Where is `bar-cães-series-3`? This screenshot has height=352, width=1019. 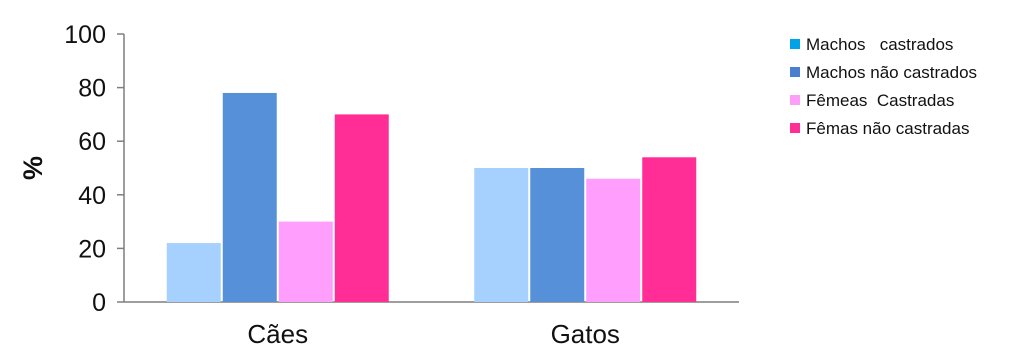 bar-cães-series-3 is located at coordinates (305, 261).